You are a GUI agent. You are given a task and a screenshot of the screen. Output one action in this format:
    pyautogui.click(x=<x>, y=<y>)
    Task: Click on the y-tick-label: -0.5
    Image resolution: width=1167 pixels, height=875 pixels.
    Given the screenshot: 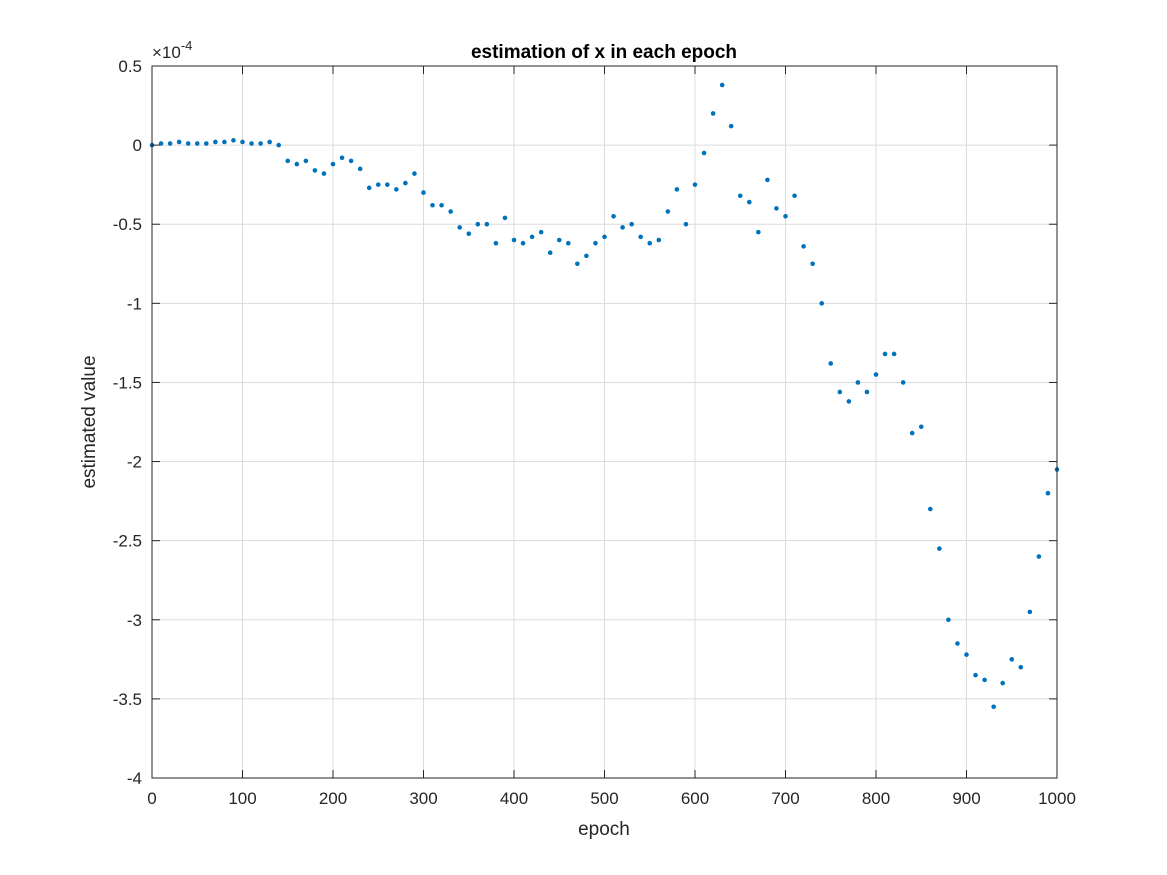 What is the action you would take?
    pyautogui.click(x=127, y=224)
    